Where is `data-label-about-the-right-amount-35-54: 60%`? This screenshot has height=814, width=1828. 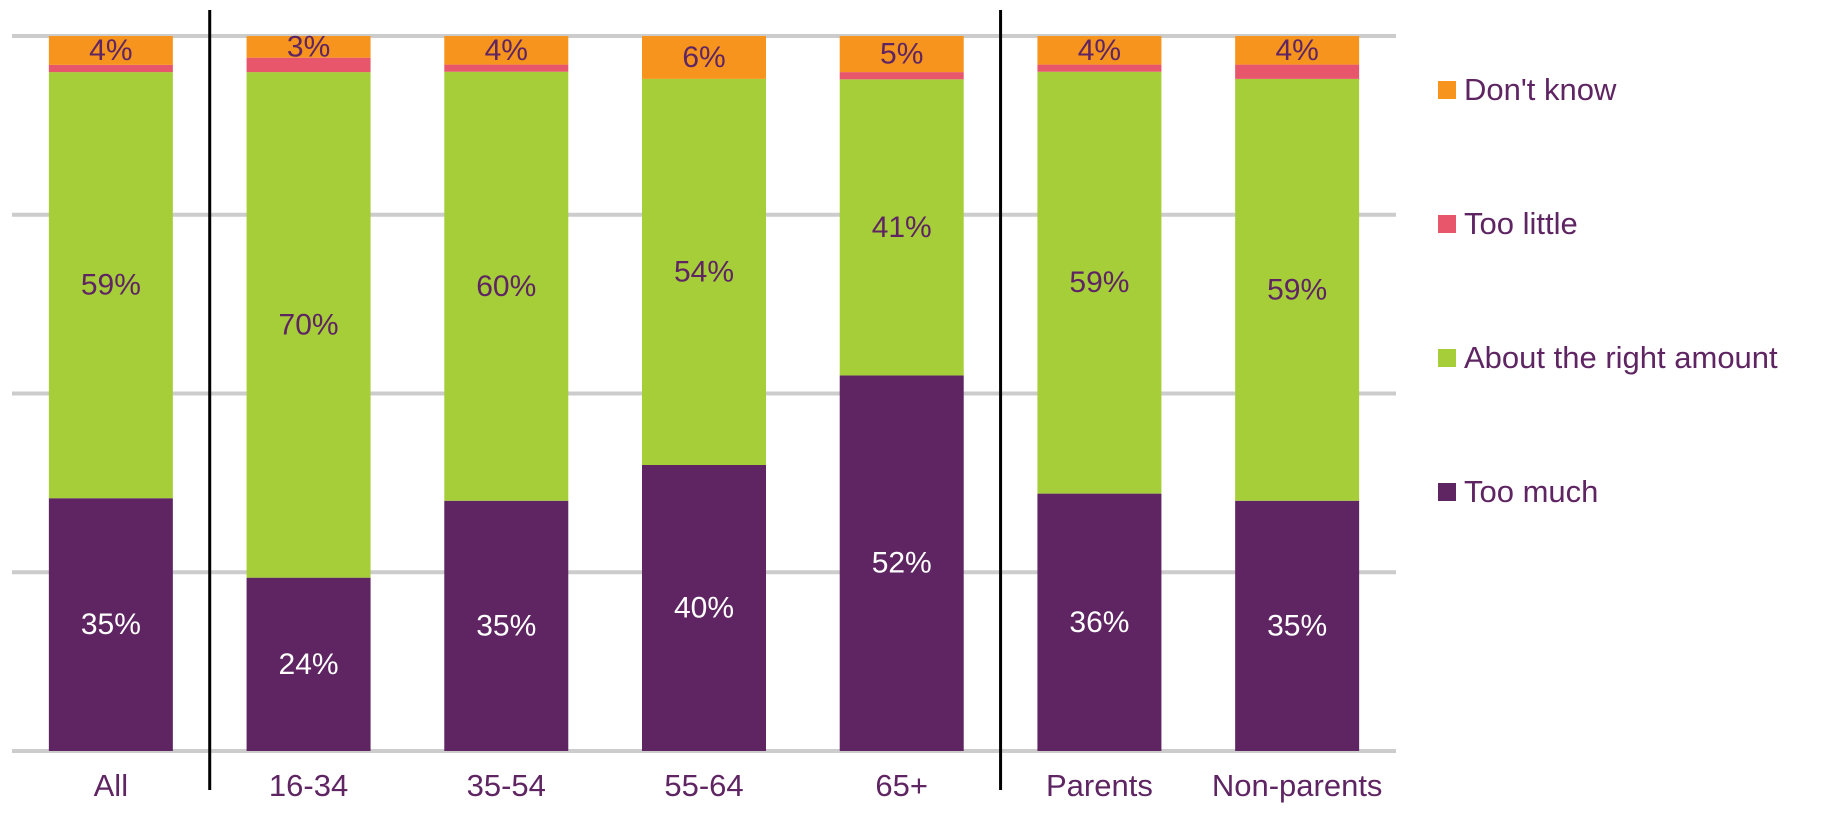 data-label-about-the-right-amount-35-54: 60% is located at coordinates (506, 286).